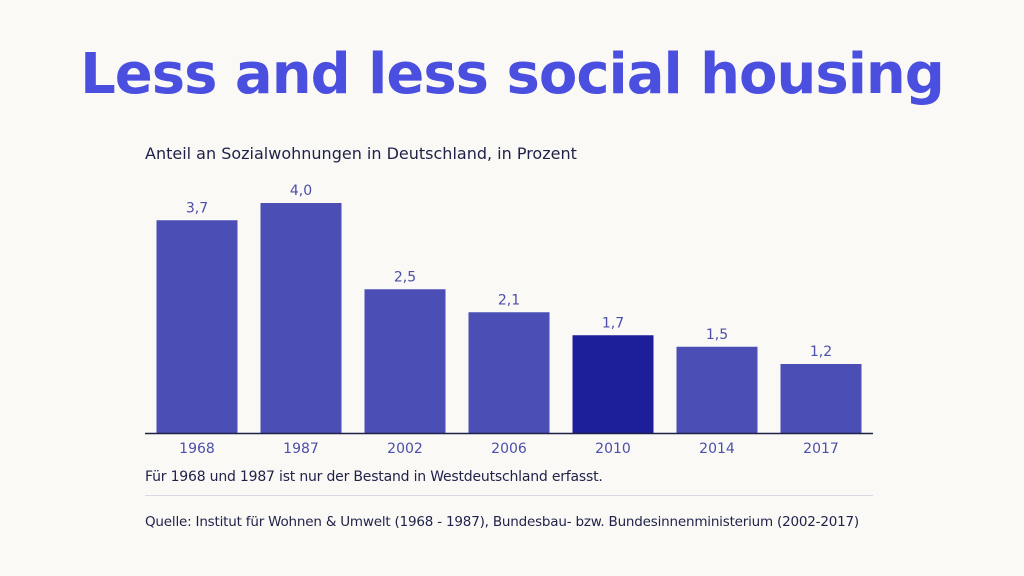 This screenshot has height=576, width=1024. Describe the element at coordinates (512, 74) in the screenshot. I see `page-title: Less and less social housing` at that location.